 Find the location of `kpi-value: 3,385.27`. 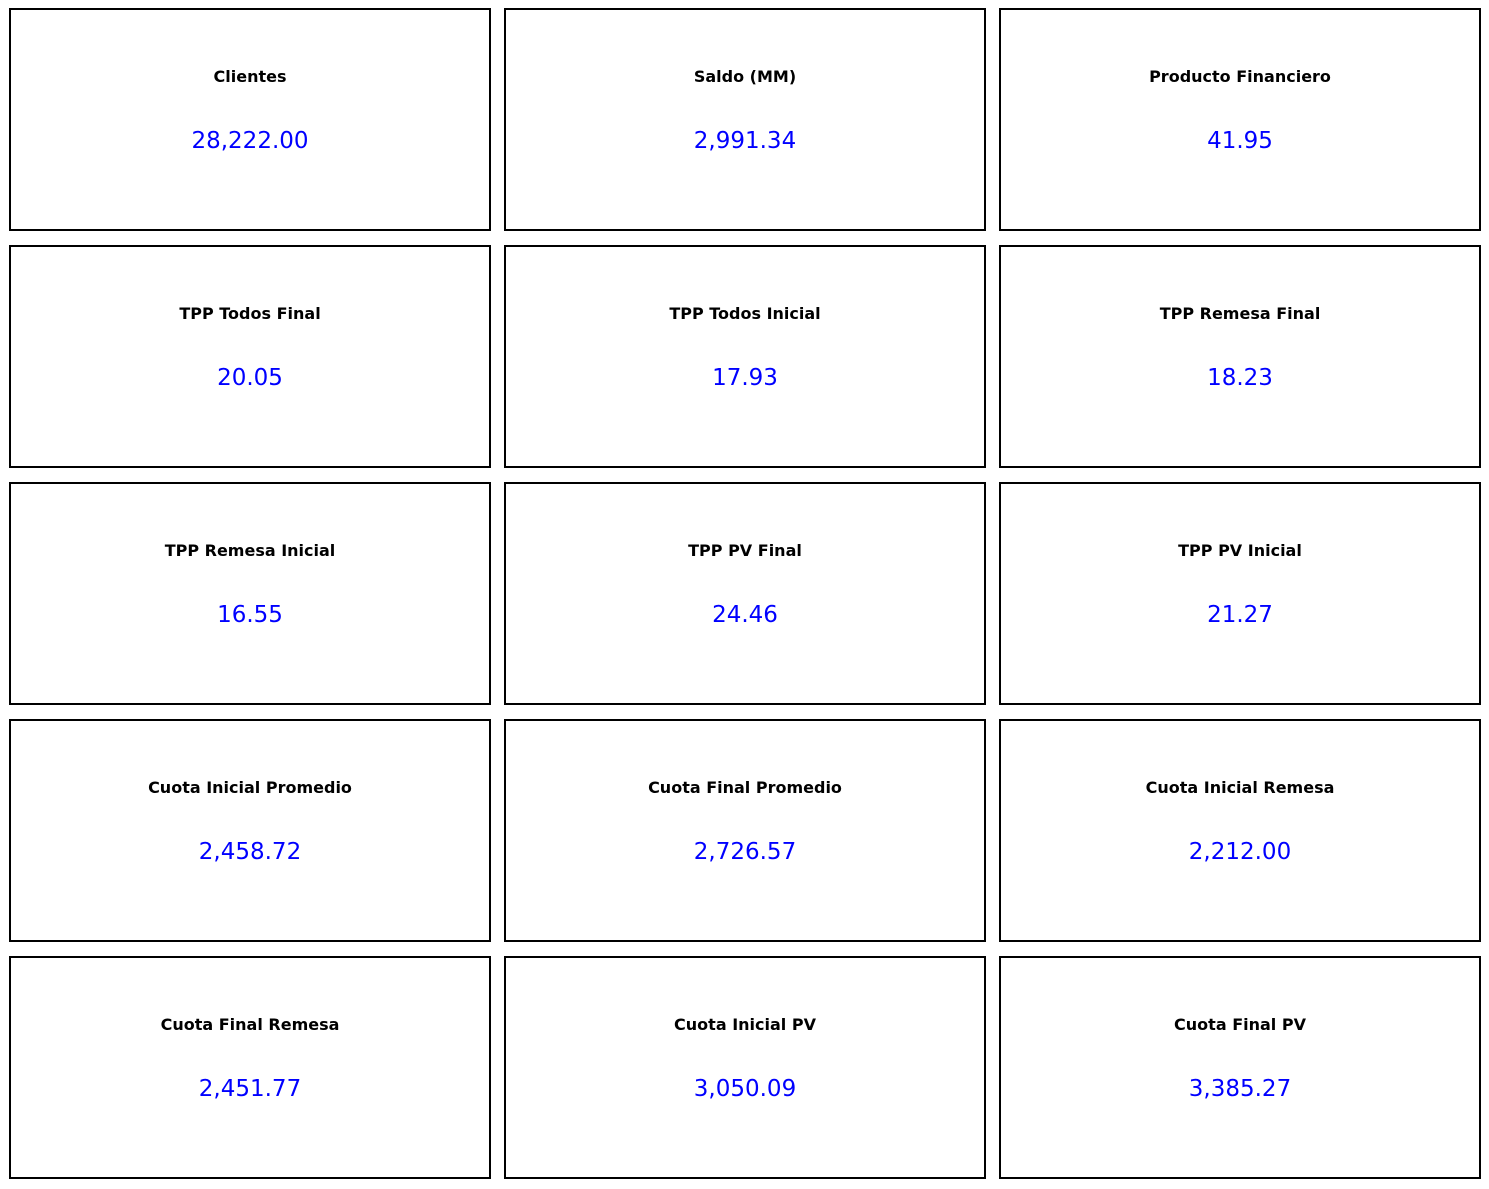

kpi-value: 3,385.27 is located at coordinates (1240, 1089).